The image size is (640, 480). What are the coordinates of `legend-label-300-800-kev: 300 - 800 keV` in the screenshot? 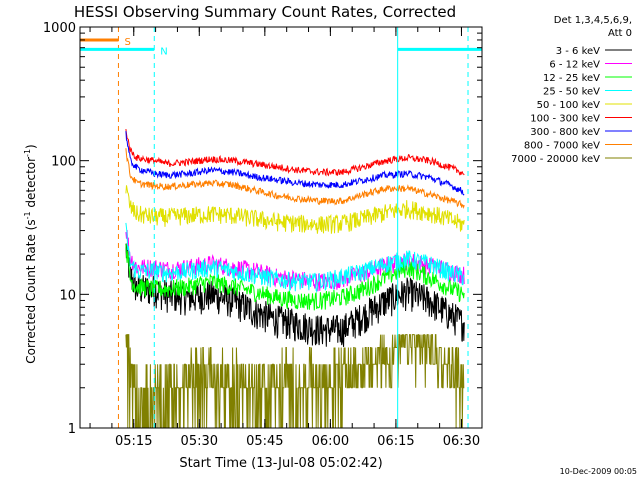 It's located at (565, 132).